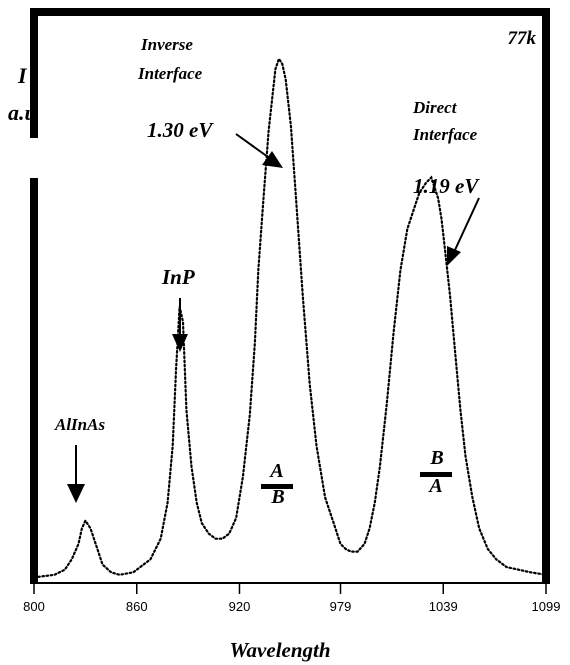 The height and width of the screenshot is (665, 570). Describe the element at coordinates (467, 224) in the screenshot. I see `arrow-1-19-ev-shaft` at that location.